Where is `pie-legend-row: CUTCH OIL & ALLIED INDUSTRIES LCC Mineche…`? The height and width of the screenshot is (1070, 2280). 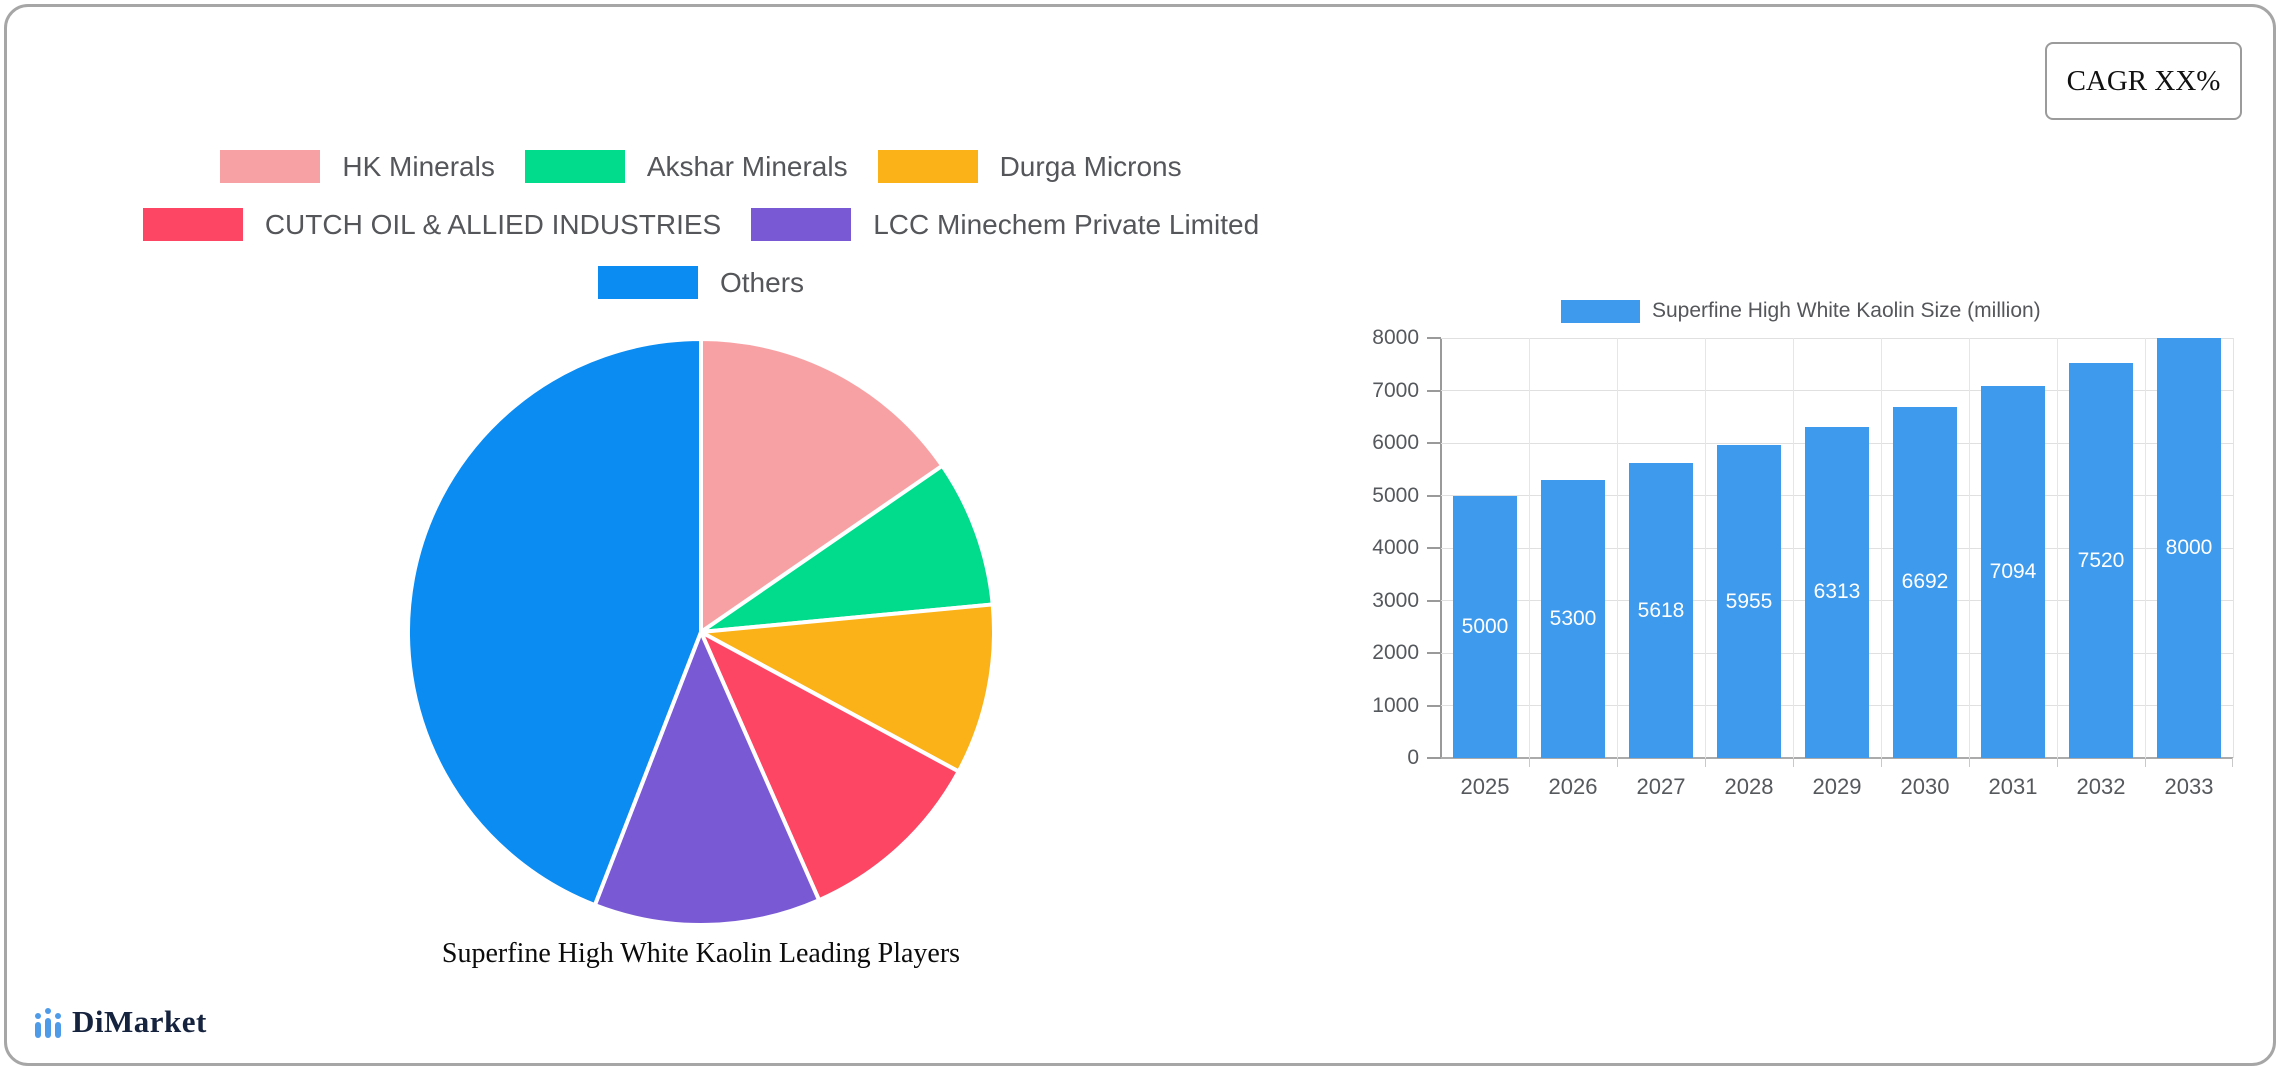
pie-legend-row: CUTCH OIL & ALLIED INDUSTRIES LCC Mineche… is located at coordinates (700, 224).